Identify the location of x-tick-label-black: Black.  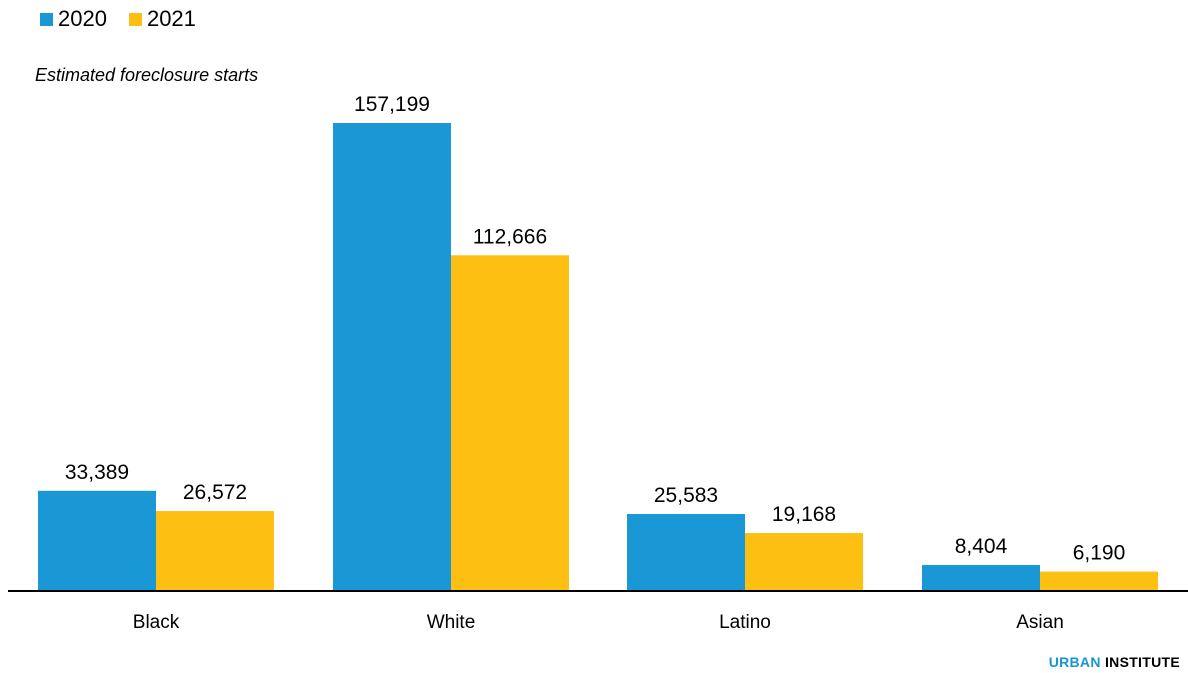
(156, 622).